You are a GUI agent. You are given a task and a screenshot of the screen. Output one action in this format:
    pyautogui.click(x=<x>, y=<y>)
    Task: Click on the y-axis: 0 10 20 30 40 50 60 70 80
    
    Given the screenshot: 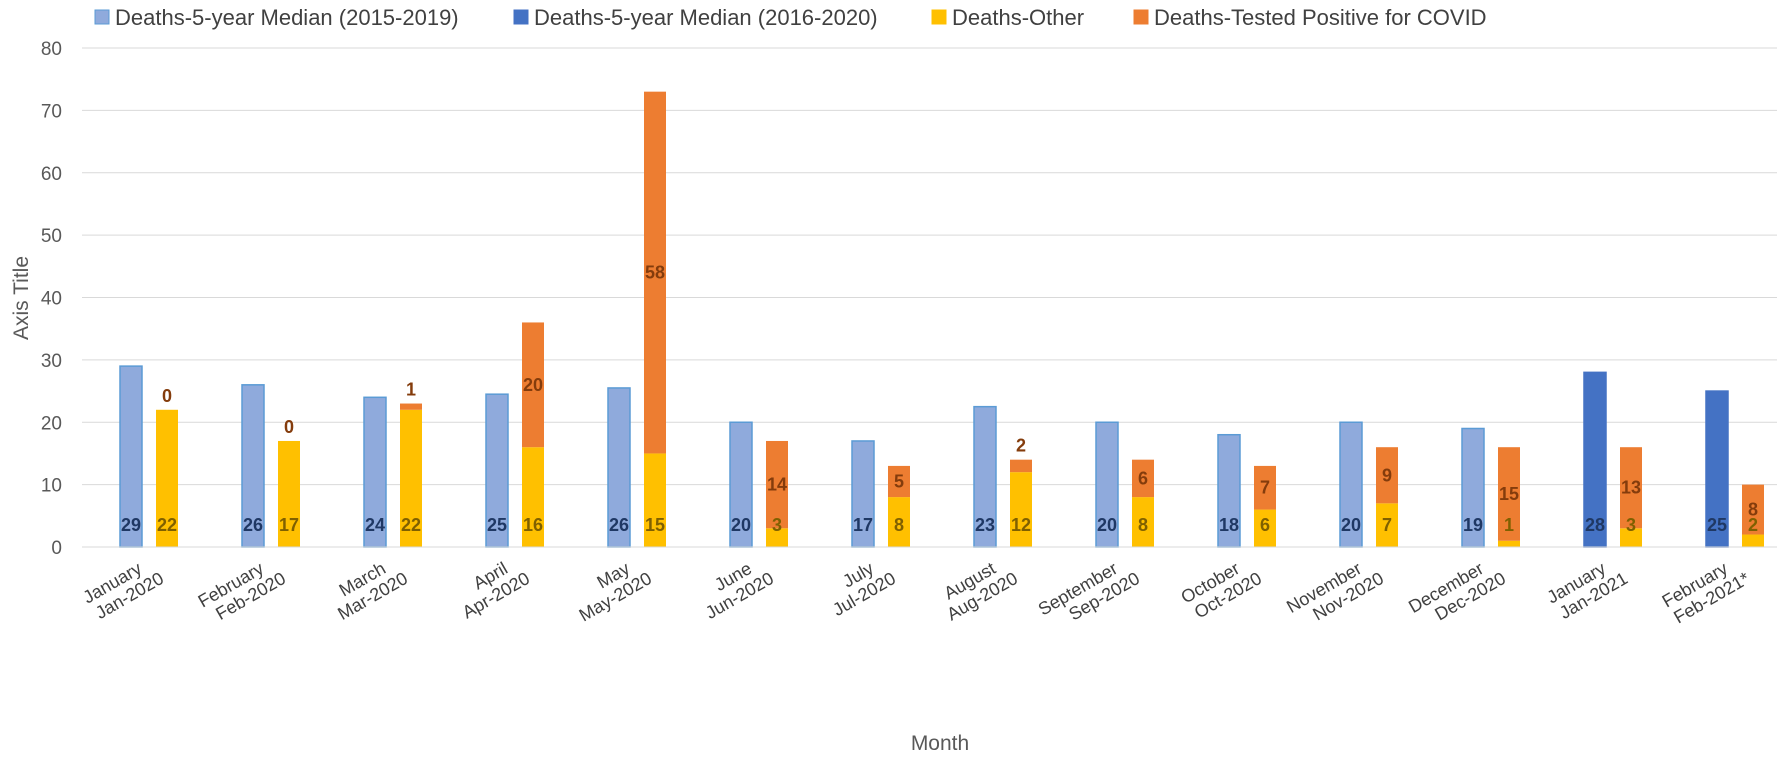 What is the action you would take?
    pyautogui.click(x=51, y=299)
    